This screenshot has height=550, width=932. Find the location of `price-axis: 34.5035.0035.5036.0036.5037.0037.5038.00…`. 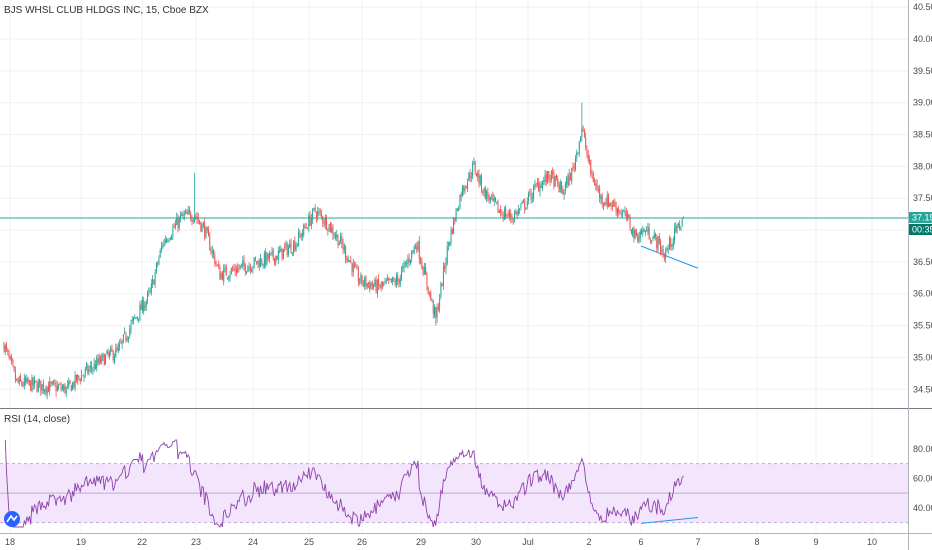

price-axis: 34.5035.0035.5036.0036.5037.0037.5038.00… is located at coordinates (922, 198).